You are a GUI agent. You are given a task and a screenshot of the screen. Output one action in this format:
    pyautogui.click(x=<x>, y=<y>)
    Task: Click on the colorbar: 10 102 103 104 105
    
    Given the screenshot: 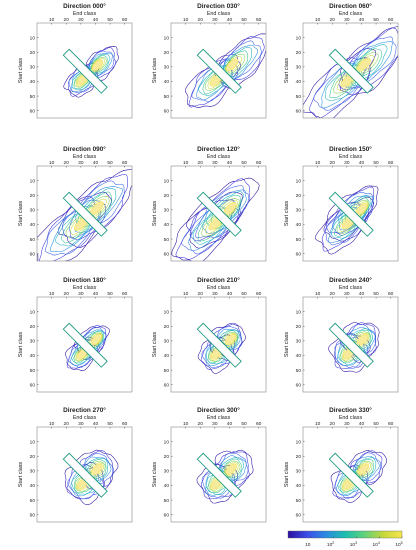 What is the action you would take?
    pyautogui.click(x=345, y=539)
    